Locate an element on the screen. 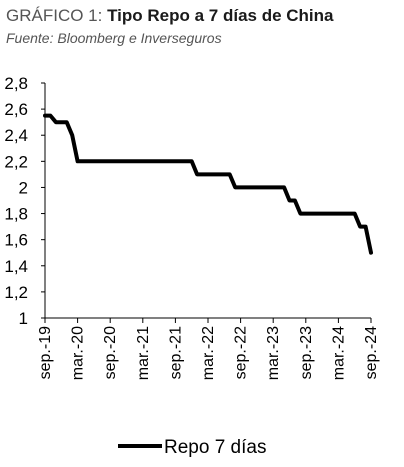 This screenshot has height=467, width=404. x-tick-label: mar.-20 is located at coordinates (78, 353).